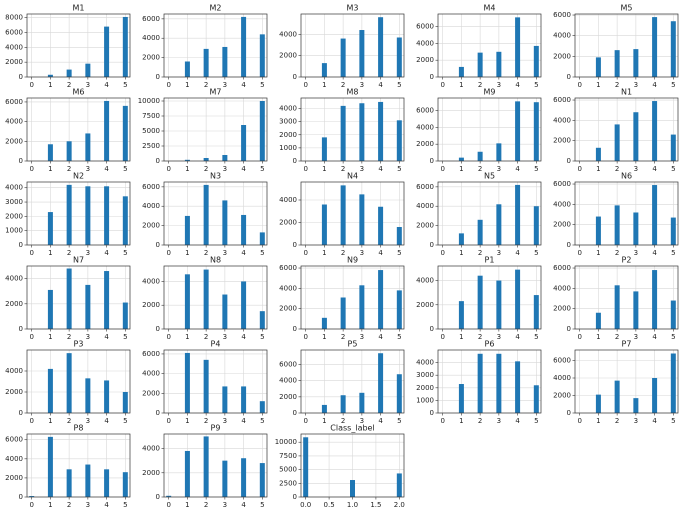 The height and width of the screenshot is (511, 690). I want to click on subplot: 0 1 2 3 4 5 0 2000 4000 6000 N1, so click(616, 130).